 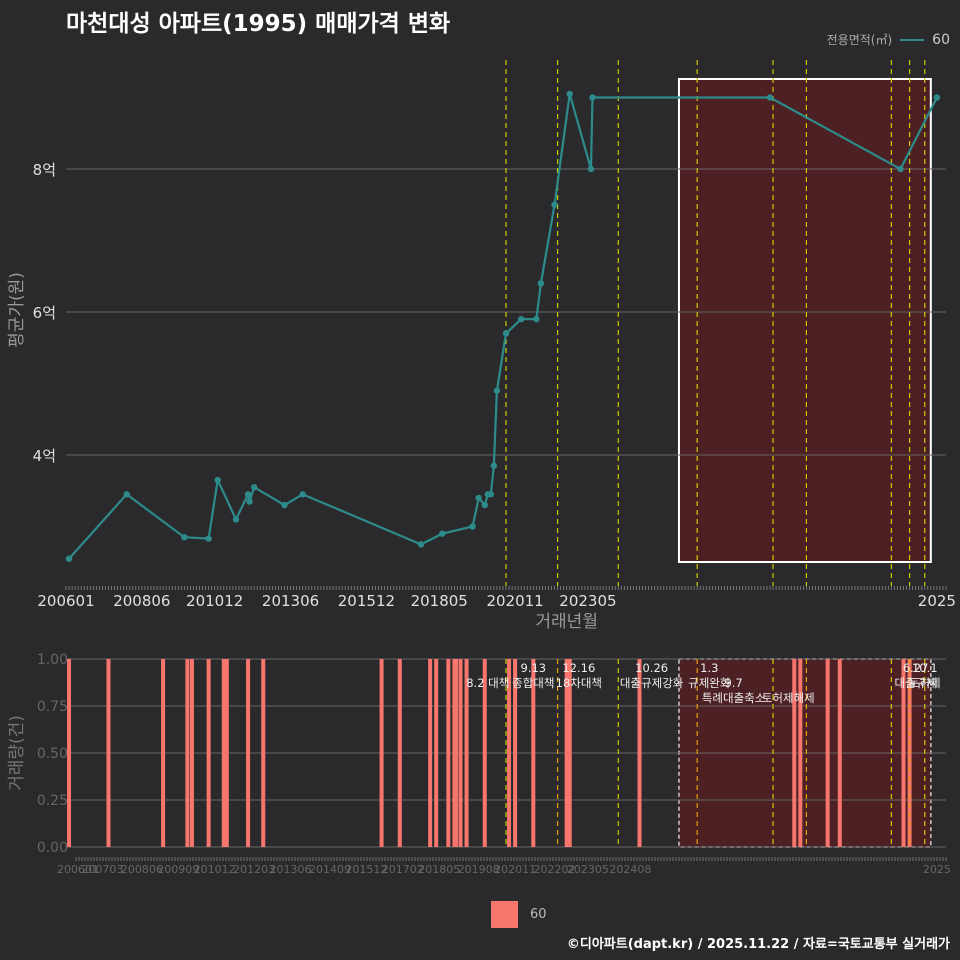 What do you see at coordinates (44, 456) in the screenshot?
I see `y-tick-label: 4억` at bounding box center [44, 456].